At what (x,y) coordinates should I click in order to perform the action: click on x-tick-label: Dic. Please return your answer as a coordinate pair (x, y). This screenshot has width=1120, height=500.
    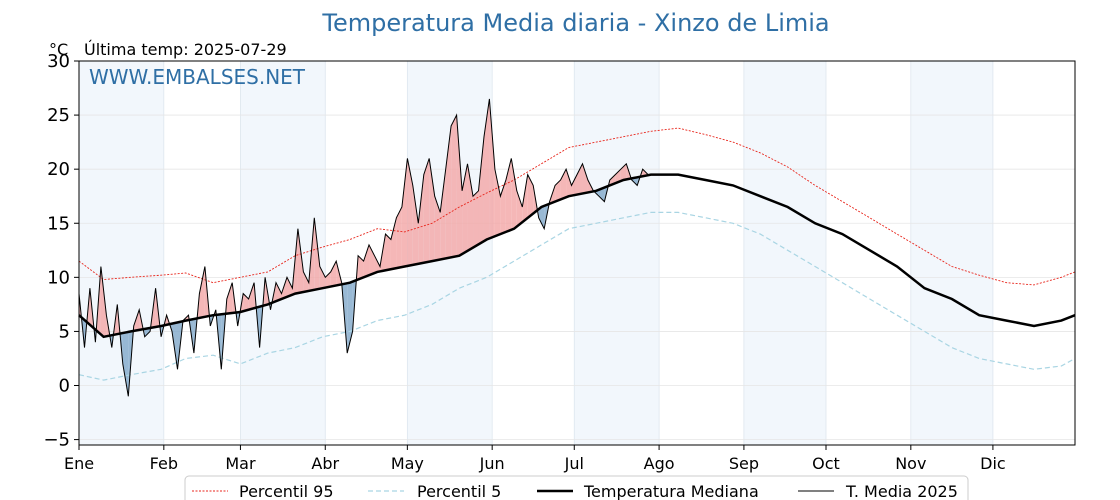
    Looking at the image, I should click on (993, 463).